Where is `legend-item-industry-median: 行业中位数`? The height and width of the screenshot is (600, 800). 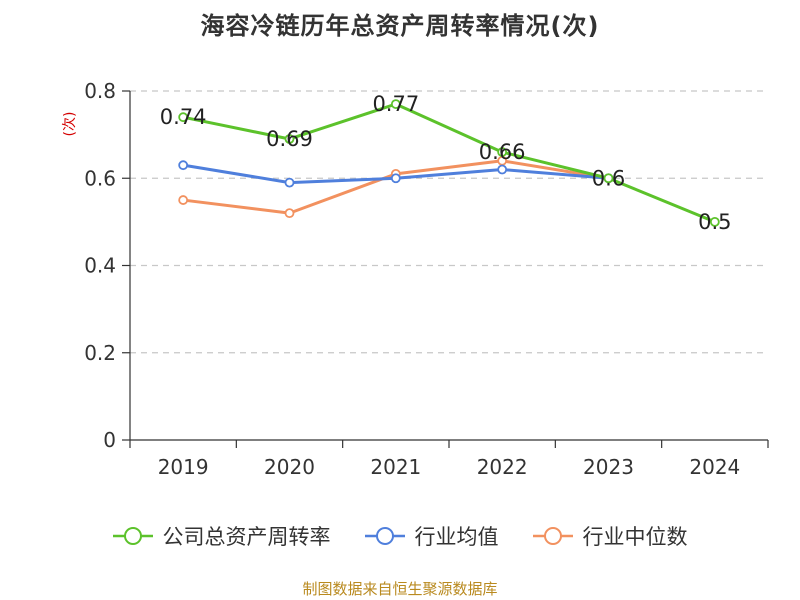
legend-item-industry-median: 行业中位数 is located at coordinates (610, 536).